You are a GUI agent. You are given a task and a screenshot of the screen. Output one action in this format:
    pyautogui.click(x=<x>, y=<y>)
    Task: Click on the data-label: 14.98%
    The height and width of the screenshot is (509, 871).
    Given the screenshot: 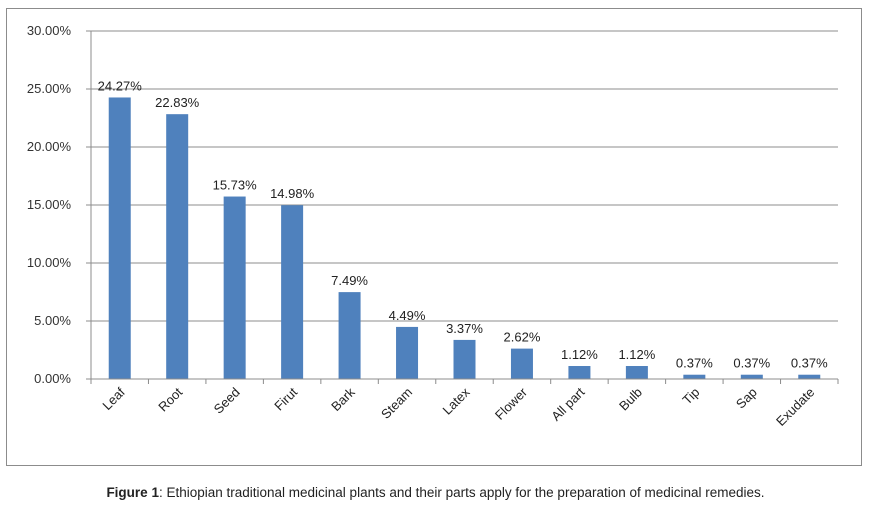 What is the action you would take?
    pyautogui.click(x=292, y=193)
    